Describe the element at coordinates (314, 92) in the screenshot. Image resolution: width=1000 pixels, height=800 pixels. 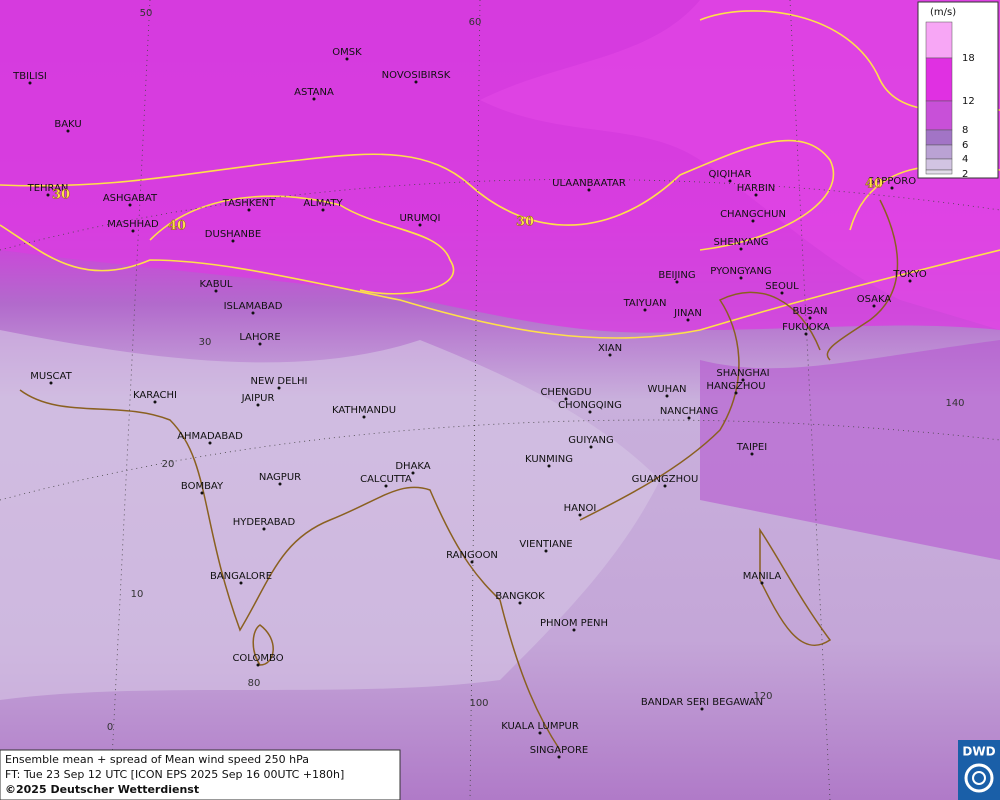
I see `city-label: ASTANA` at that location.